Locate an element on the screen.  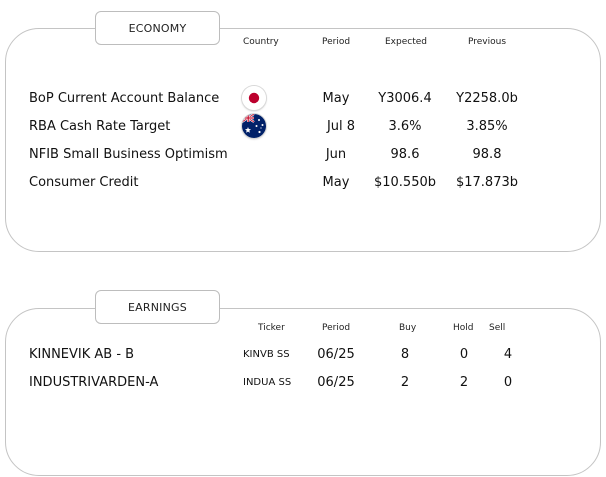
earnings-row-buy: 2 is located at coordinates (405, 382).